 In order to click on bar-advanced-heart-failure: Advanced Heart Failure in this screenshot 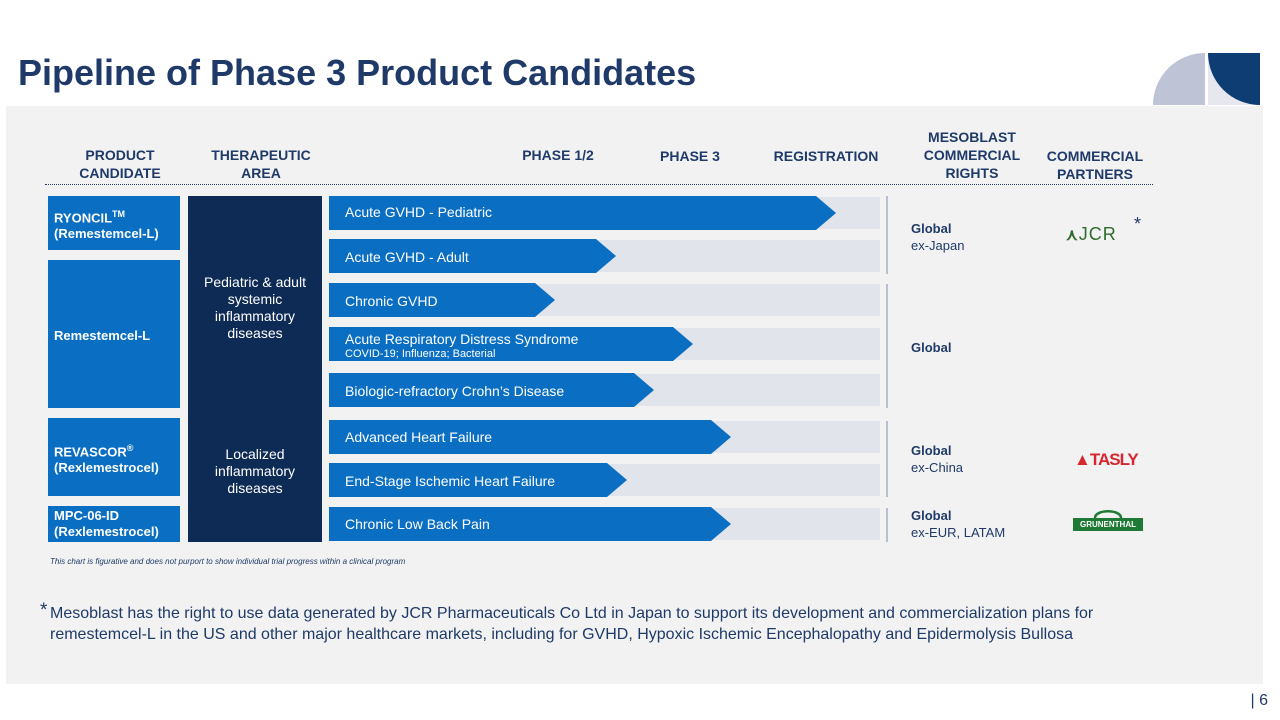, I will do `click(530, 437)`.